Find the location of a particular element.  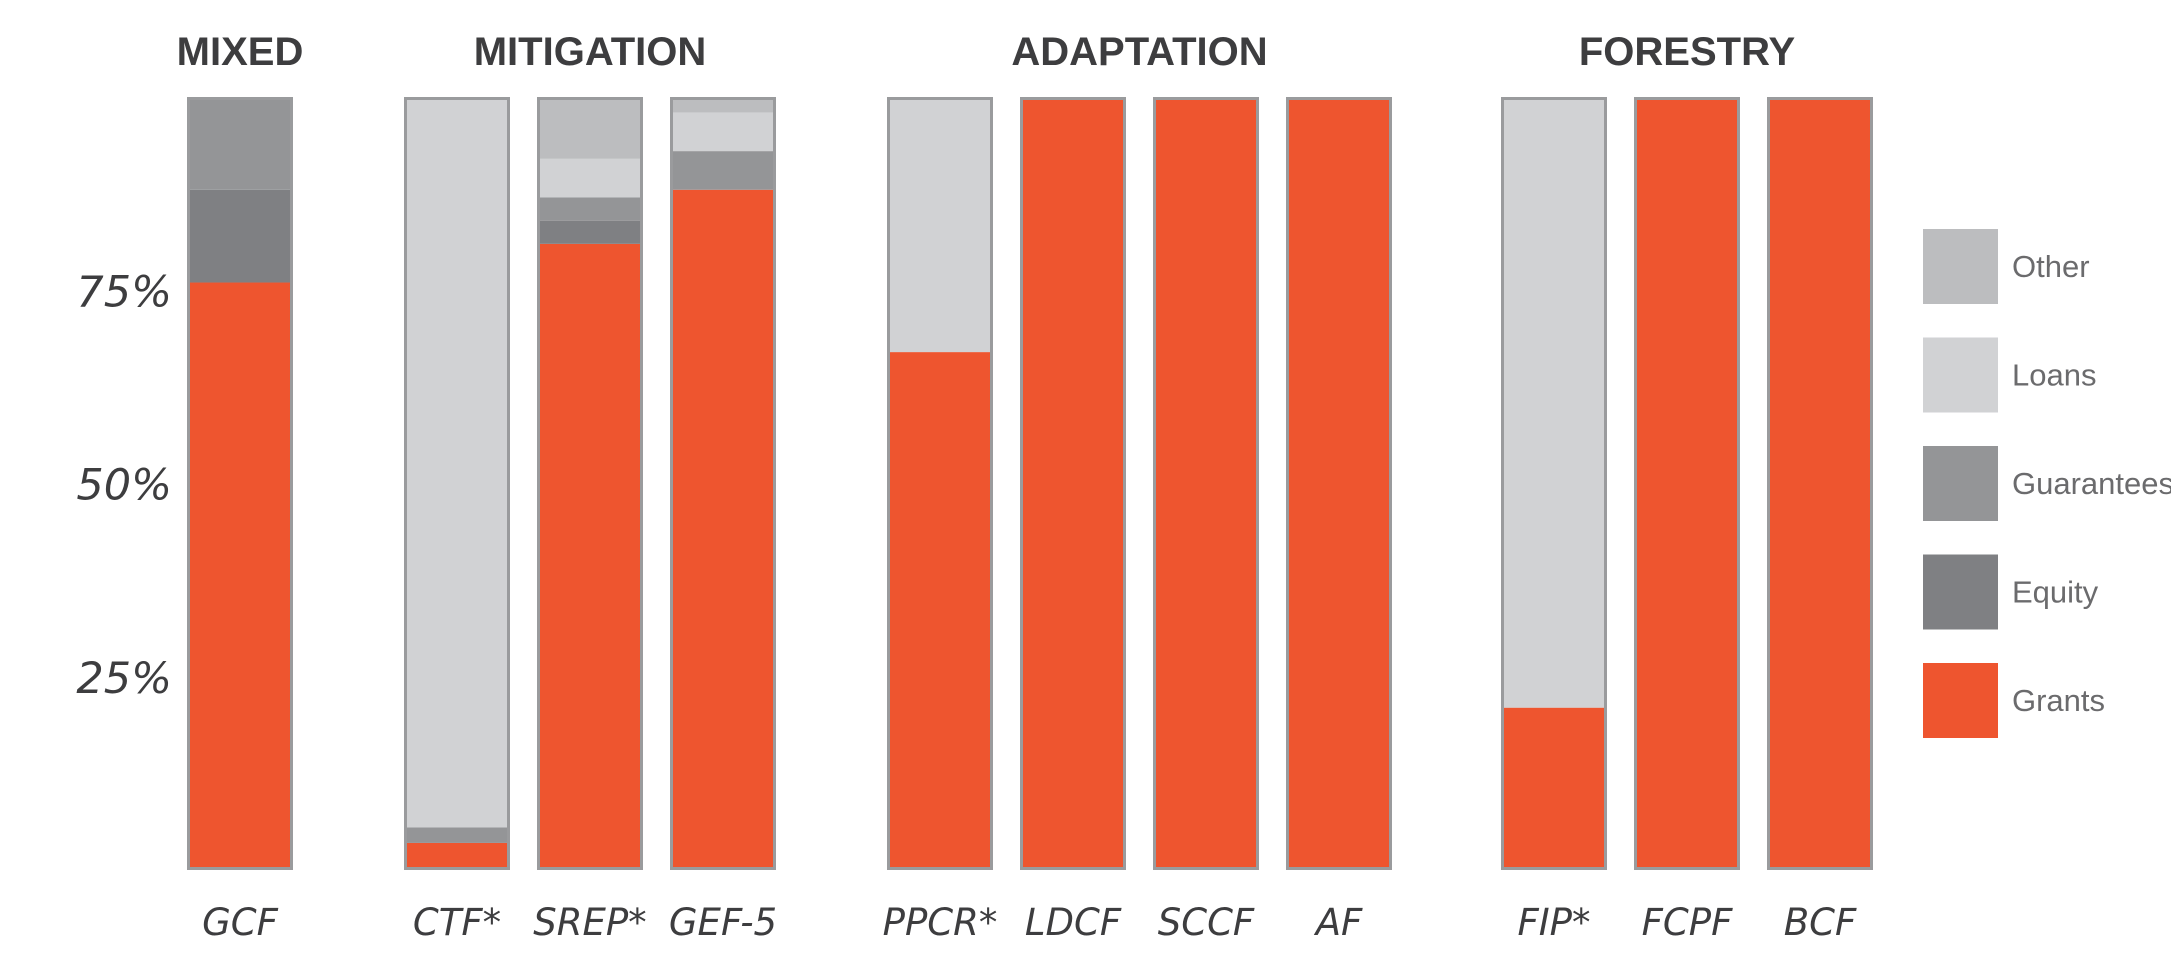

legend-item-grants: Grants is located at coordinates (2014, 700).